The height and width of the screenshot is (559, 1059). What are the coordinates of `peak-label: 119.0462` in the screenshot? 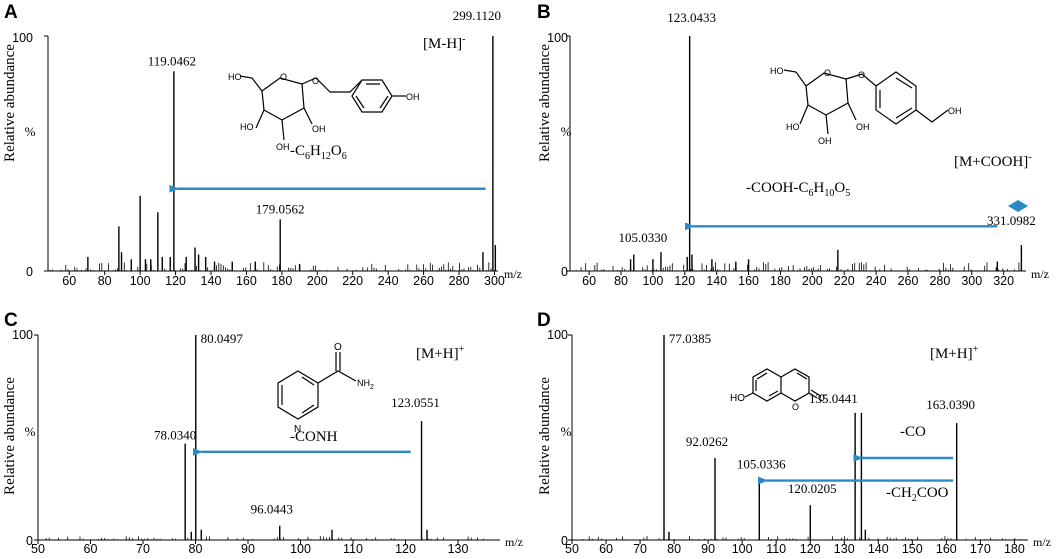 It's located at (172, 60).